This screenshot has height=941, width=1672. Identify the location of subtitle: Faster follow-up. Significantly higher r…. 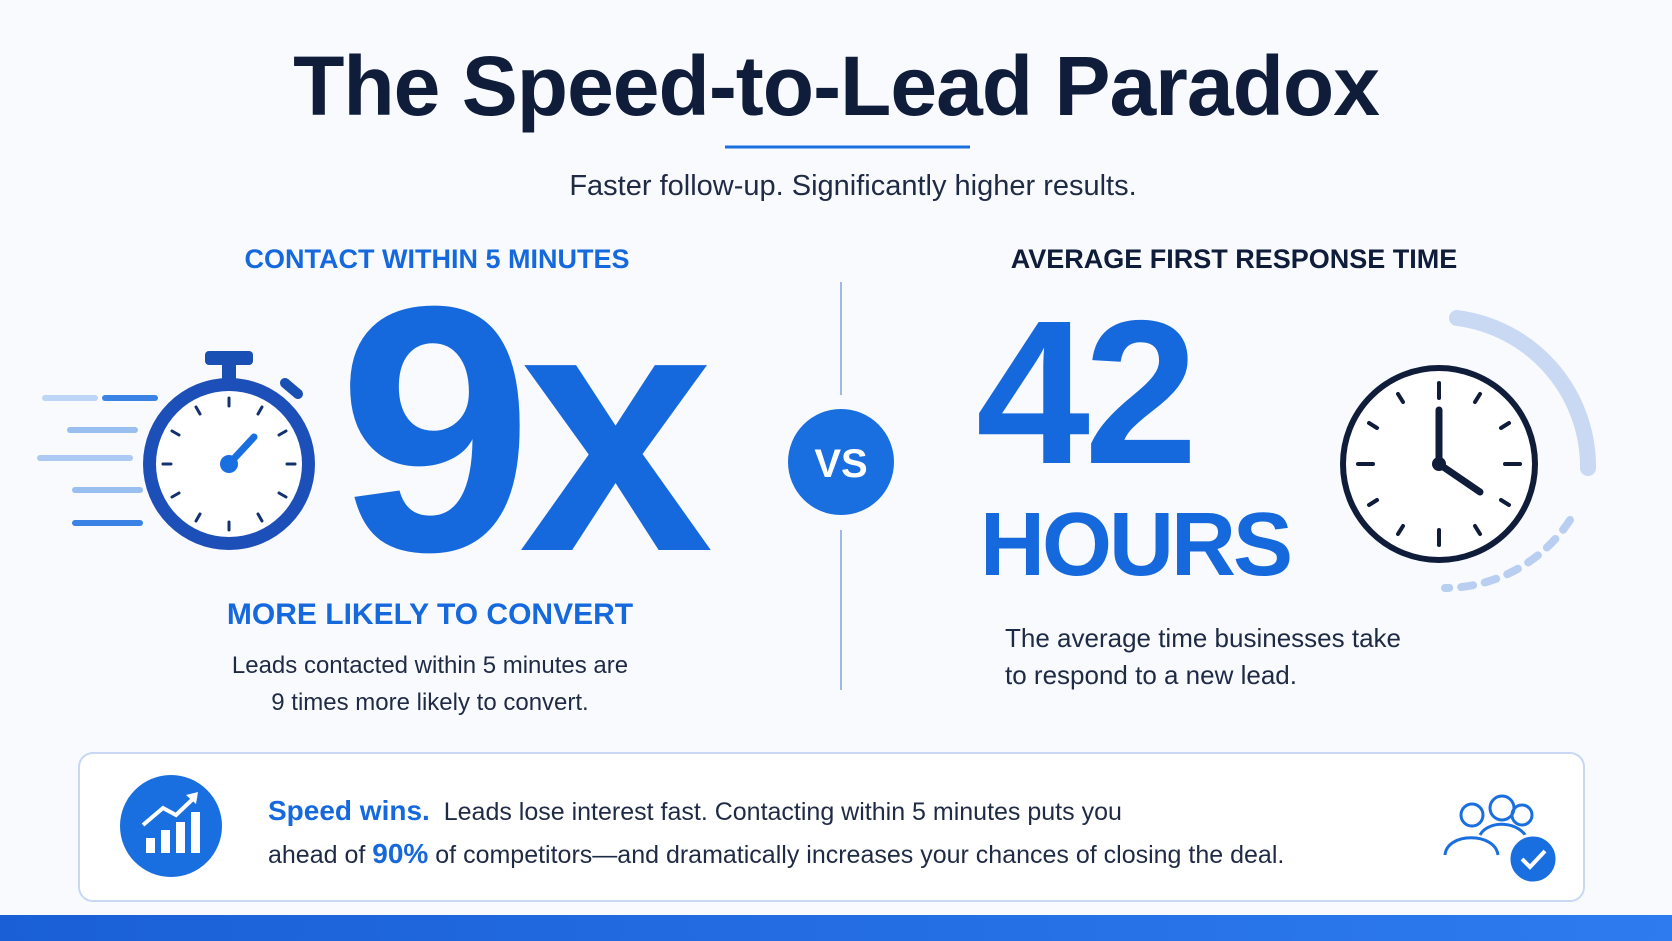
(853, 186).